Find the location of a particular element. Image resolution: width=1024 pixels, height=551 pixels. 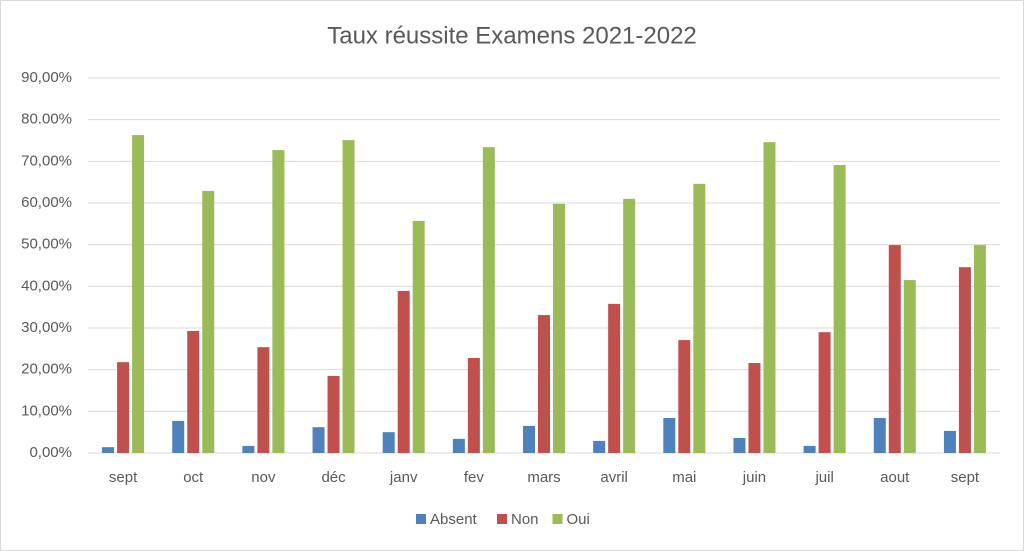

y-tick-label: 60,00% is located at coordinates (46, 202).